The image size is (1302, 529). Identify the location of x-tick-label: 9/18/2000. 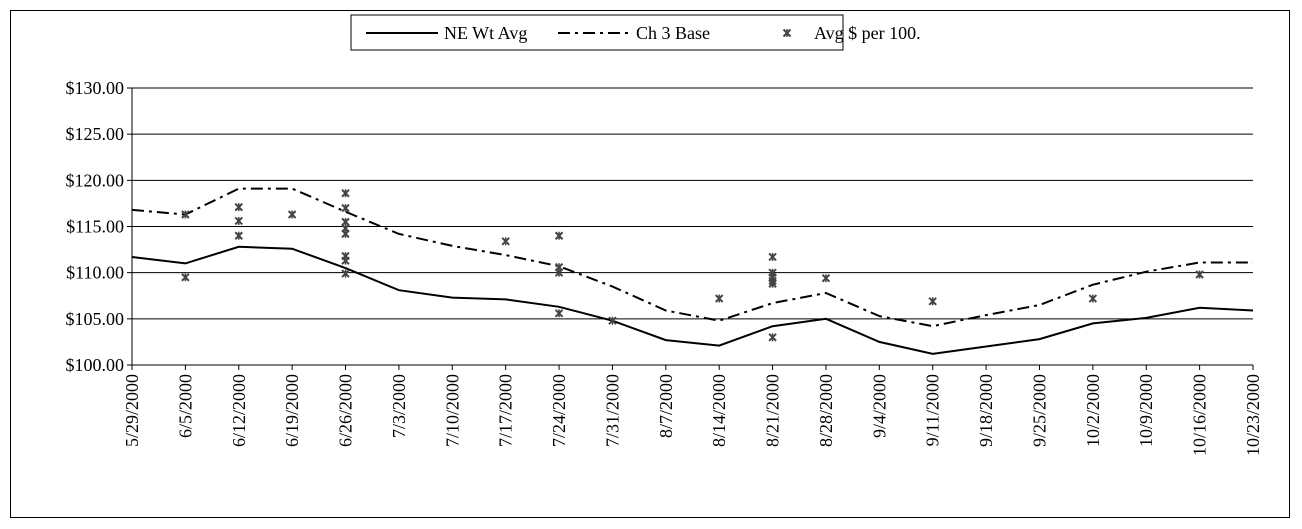
(986, 410).